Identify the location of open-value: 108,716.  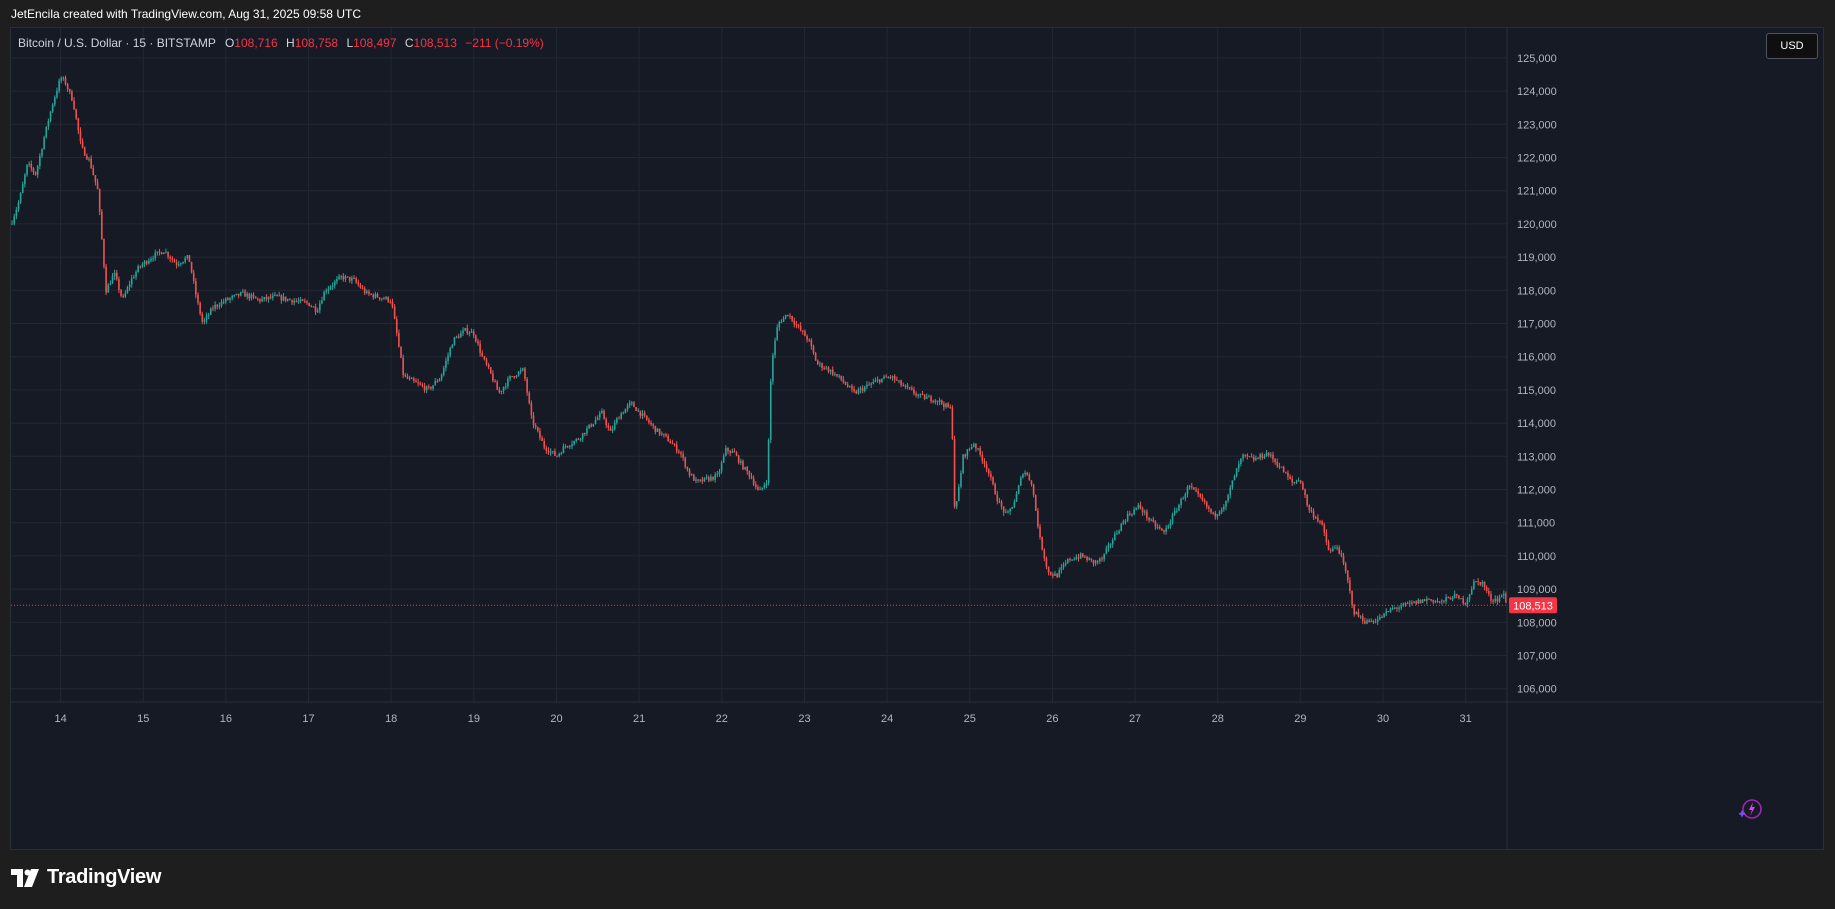
(256, 43).